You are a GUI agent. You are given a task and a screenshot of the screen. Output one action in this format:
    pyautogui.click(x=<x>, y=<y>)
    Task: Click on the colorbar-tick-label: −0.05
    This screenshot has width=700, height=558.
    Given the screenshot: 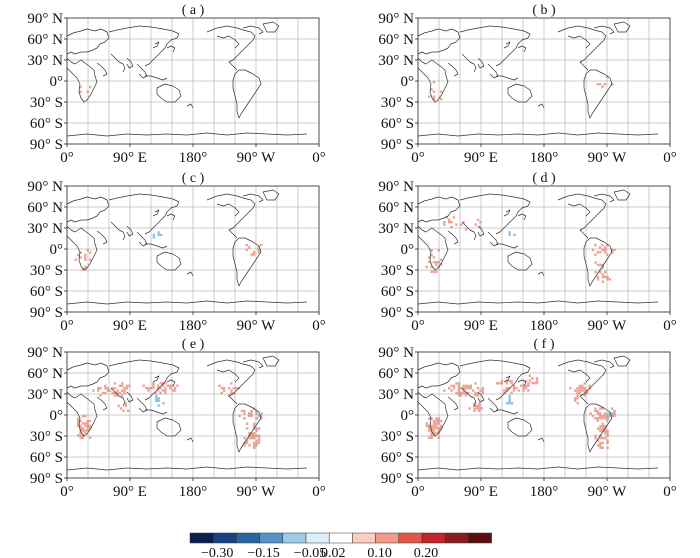 What is the action you would take?
    pyautogui.click(x=310, y=552)
    